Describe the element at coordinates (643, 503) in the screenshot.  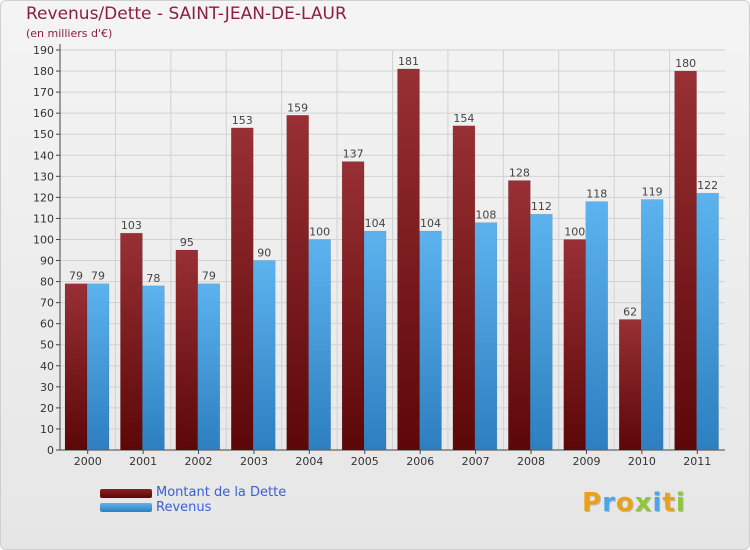
I see `logo-letter: x` at that location.